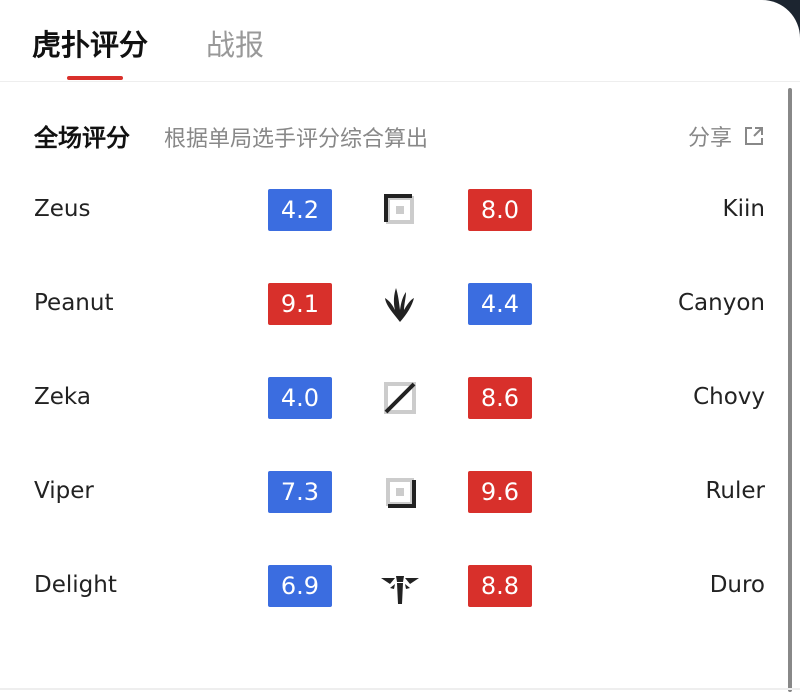 The image size is (800, 692). What do you see at coordinates (300, 586) in the screenshot?
I see `left-score-badge: 6.9` at bounding box center [300, 586].